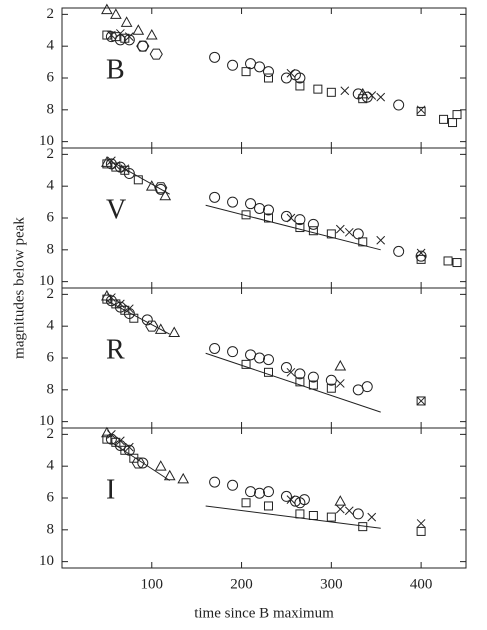 This screenshot has height=630, width=487. I want to click on x-axis-label: time since B maximum, so click(264, 613).